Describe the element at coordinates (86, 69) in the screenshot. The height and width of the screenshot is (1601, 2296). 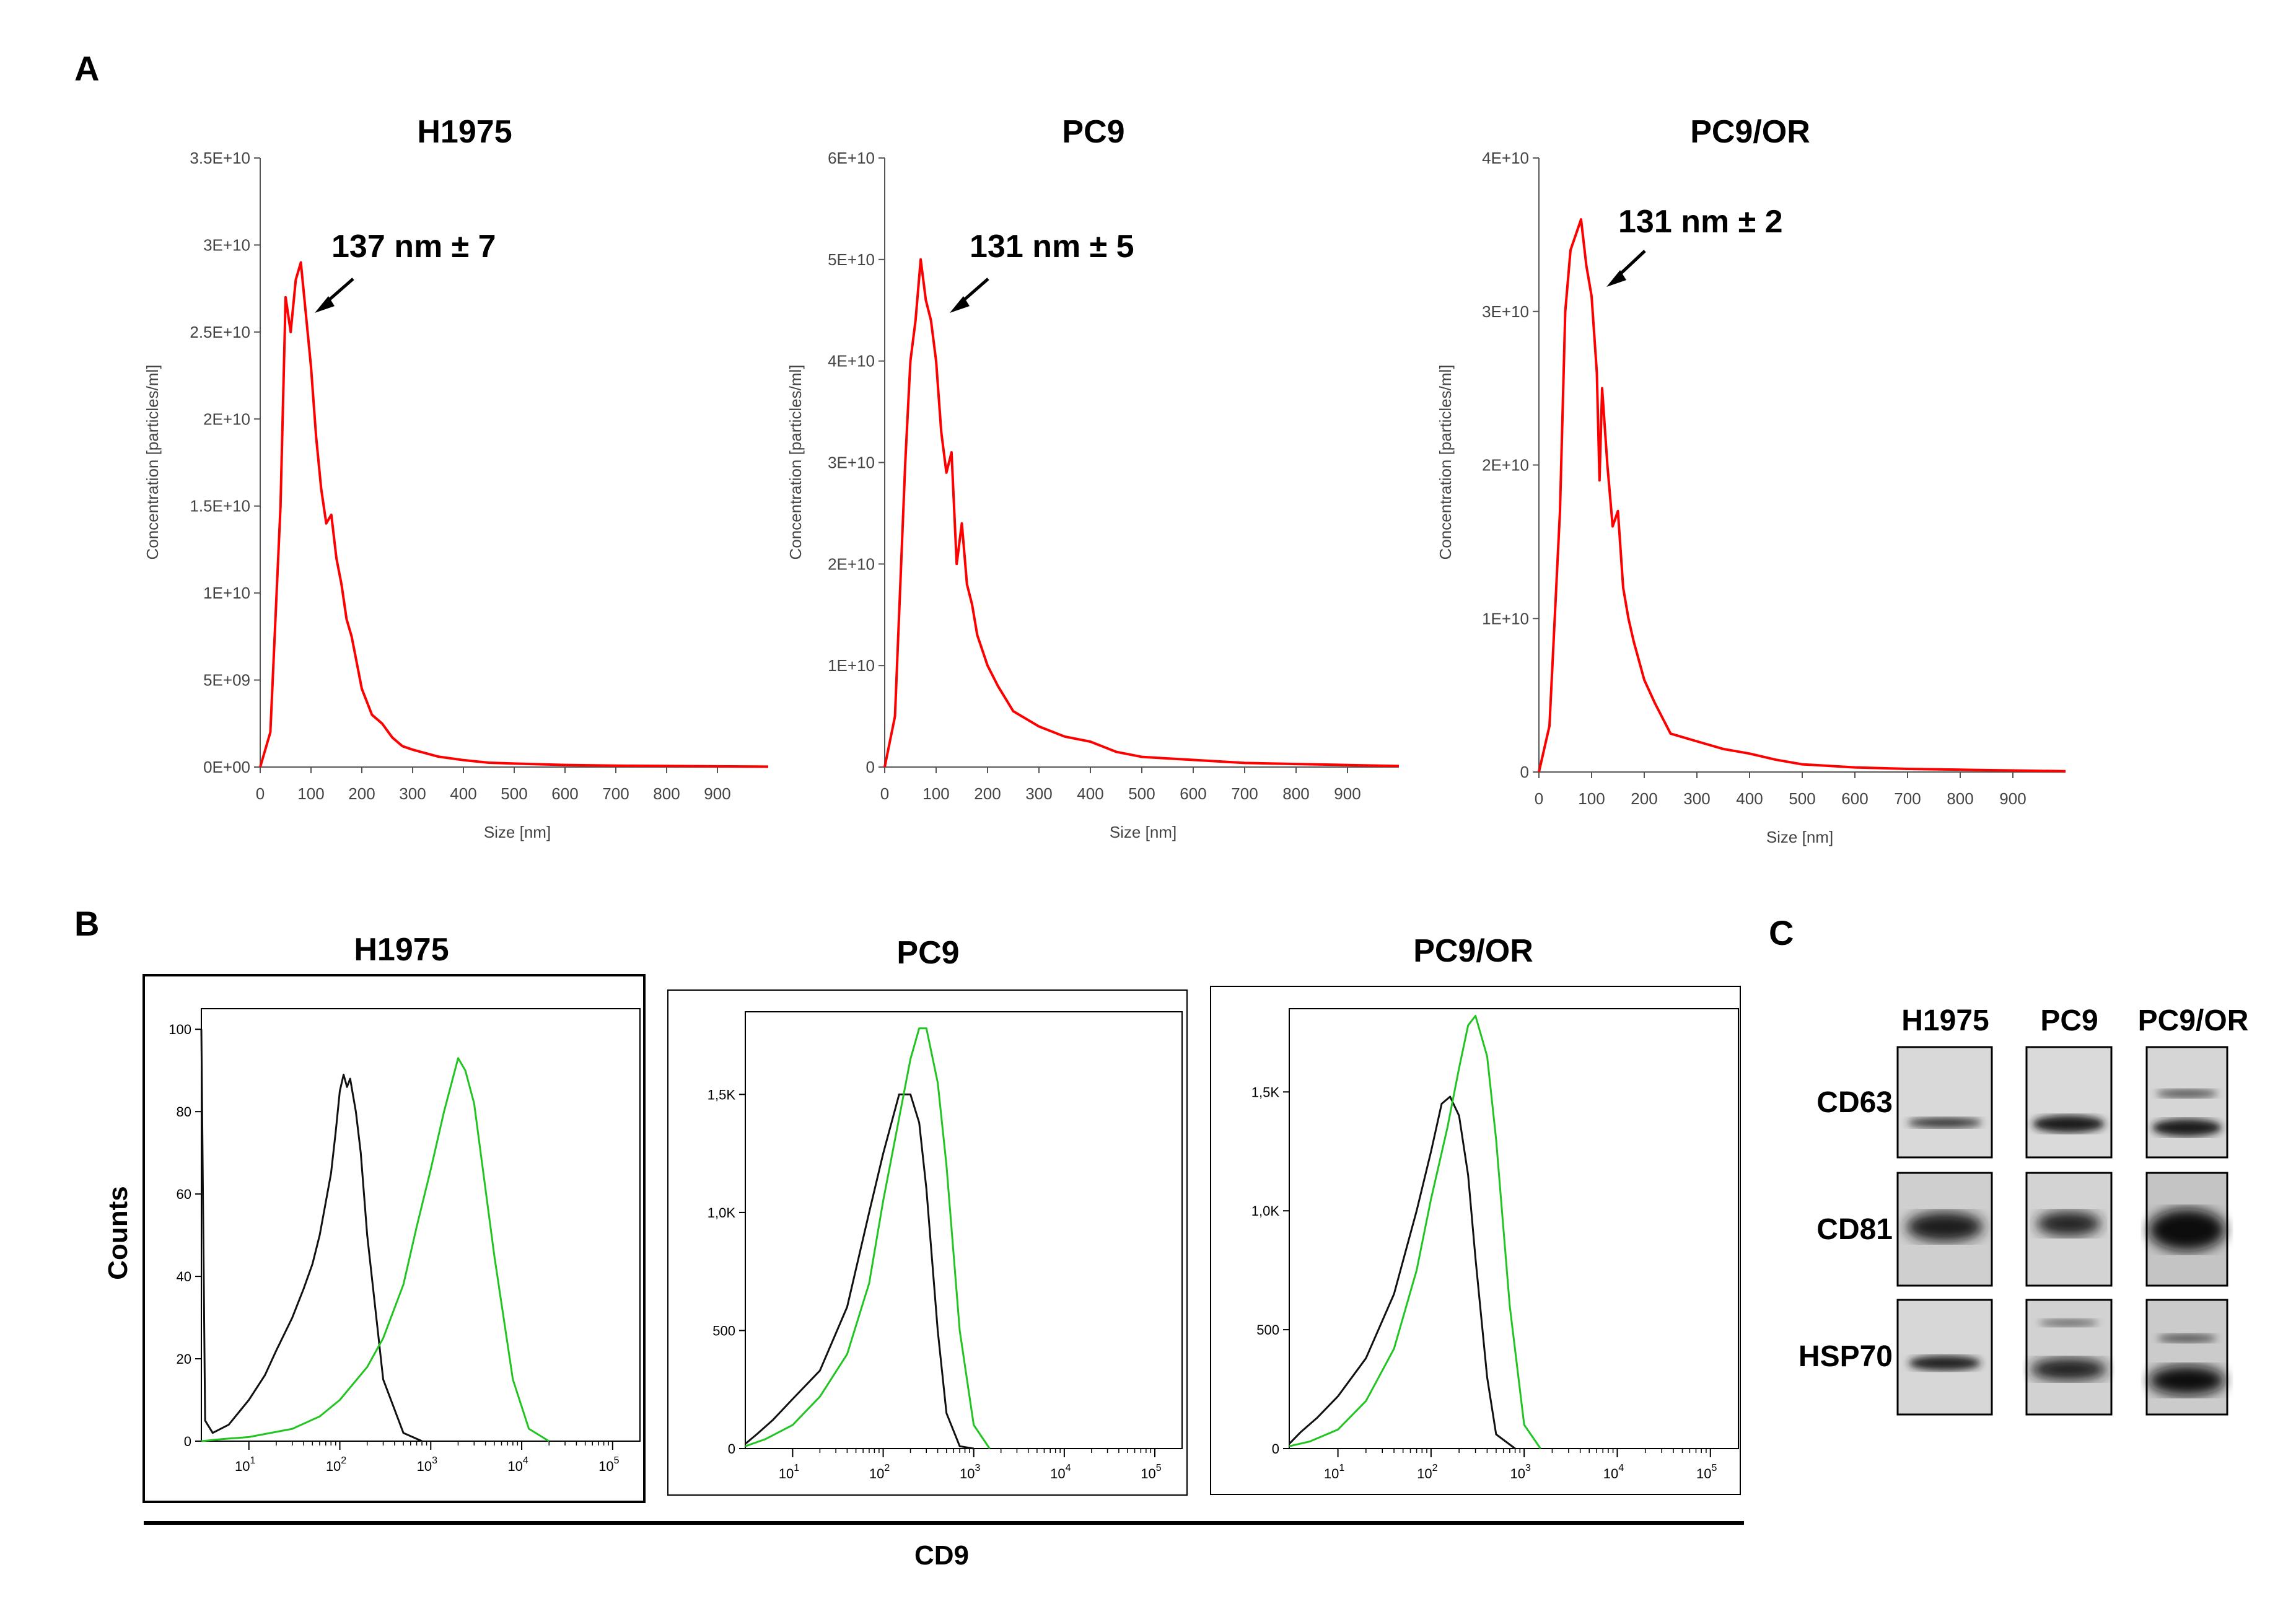
I see `panel-label-a: A` at that location.